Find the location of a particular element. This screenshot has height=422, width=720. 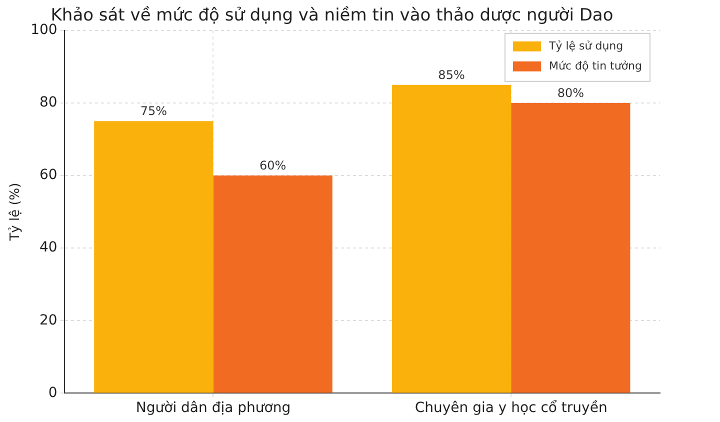

data-label: 85% is located at coordinates (451, 75).